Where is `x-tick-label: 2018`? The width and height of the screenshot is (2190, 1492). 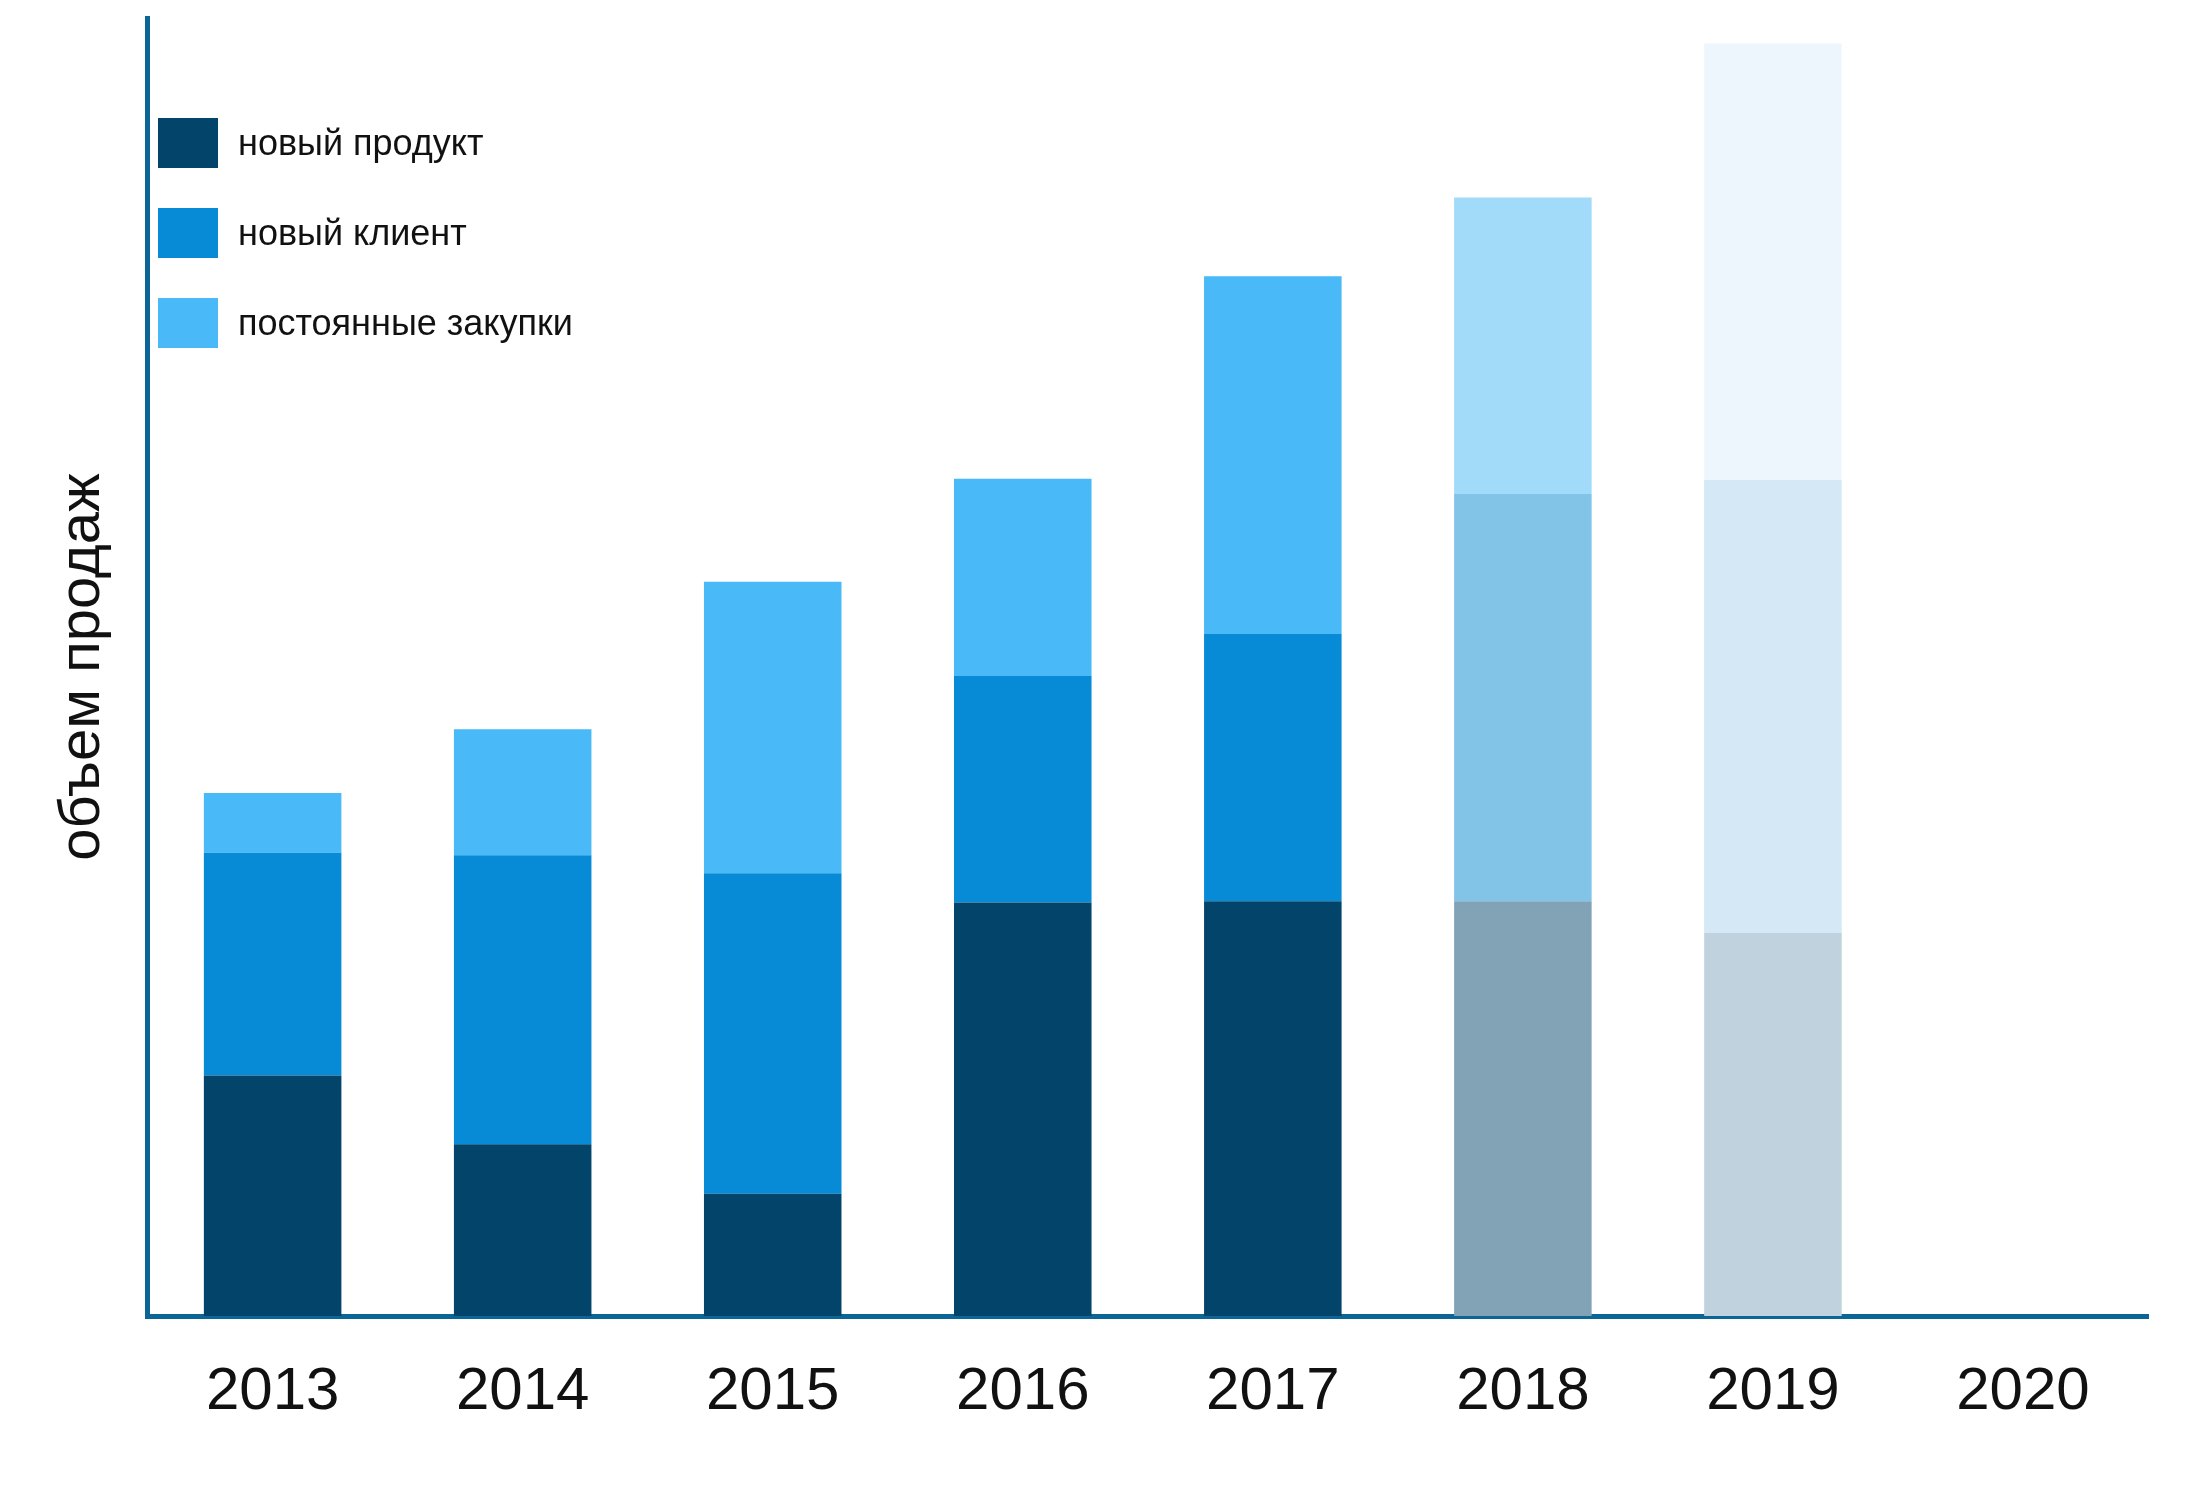
x-tick-label: 2018 is located at coordinates (1523, 1388).